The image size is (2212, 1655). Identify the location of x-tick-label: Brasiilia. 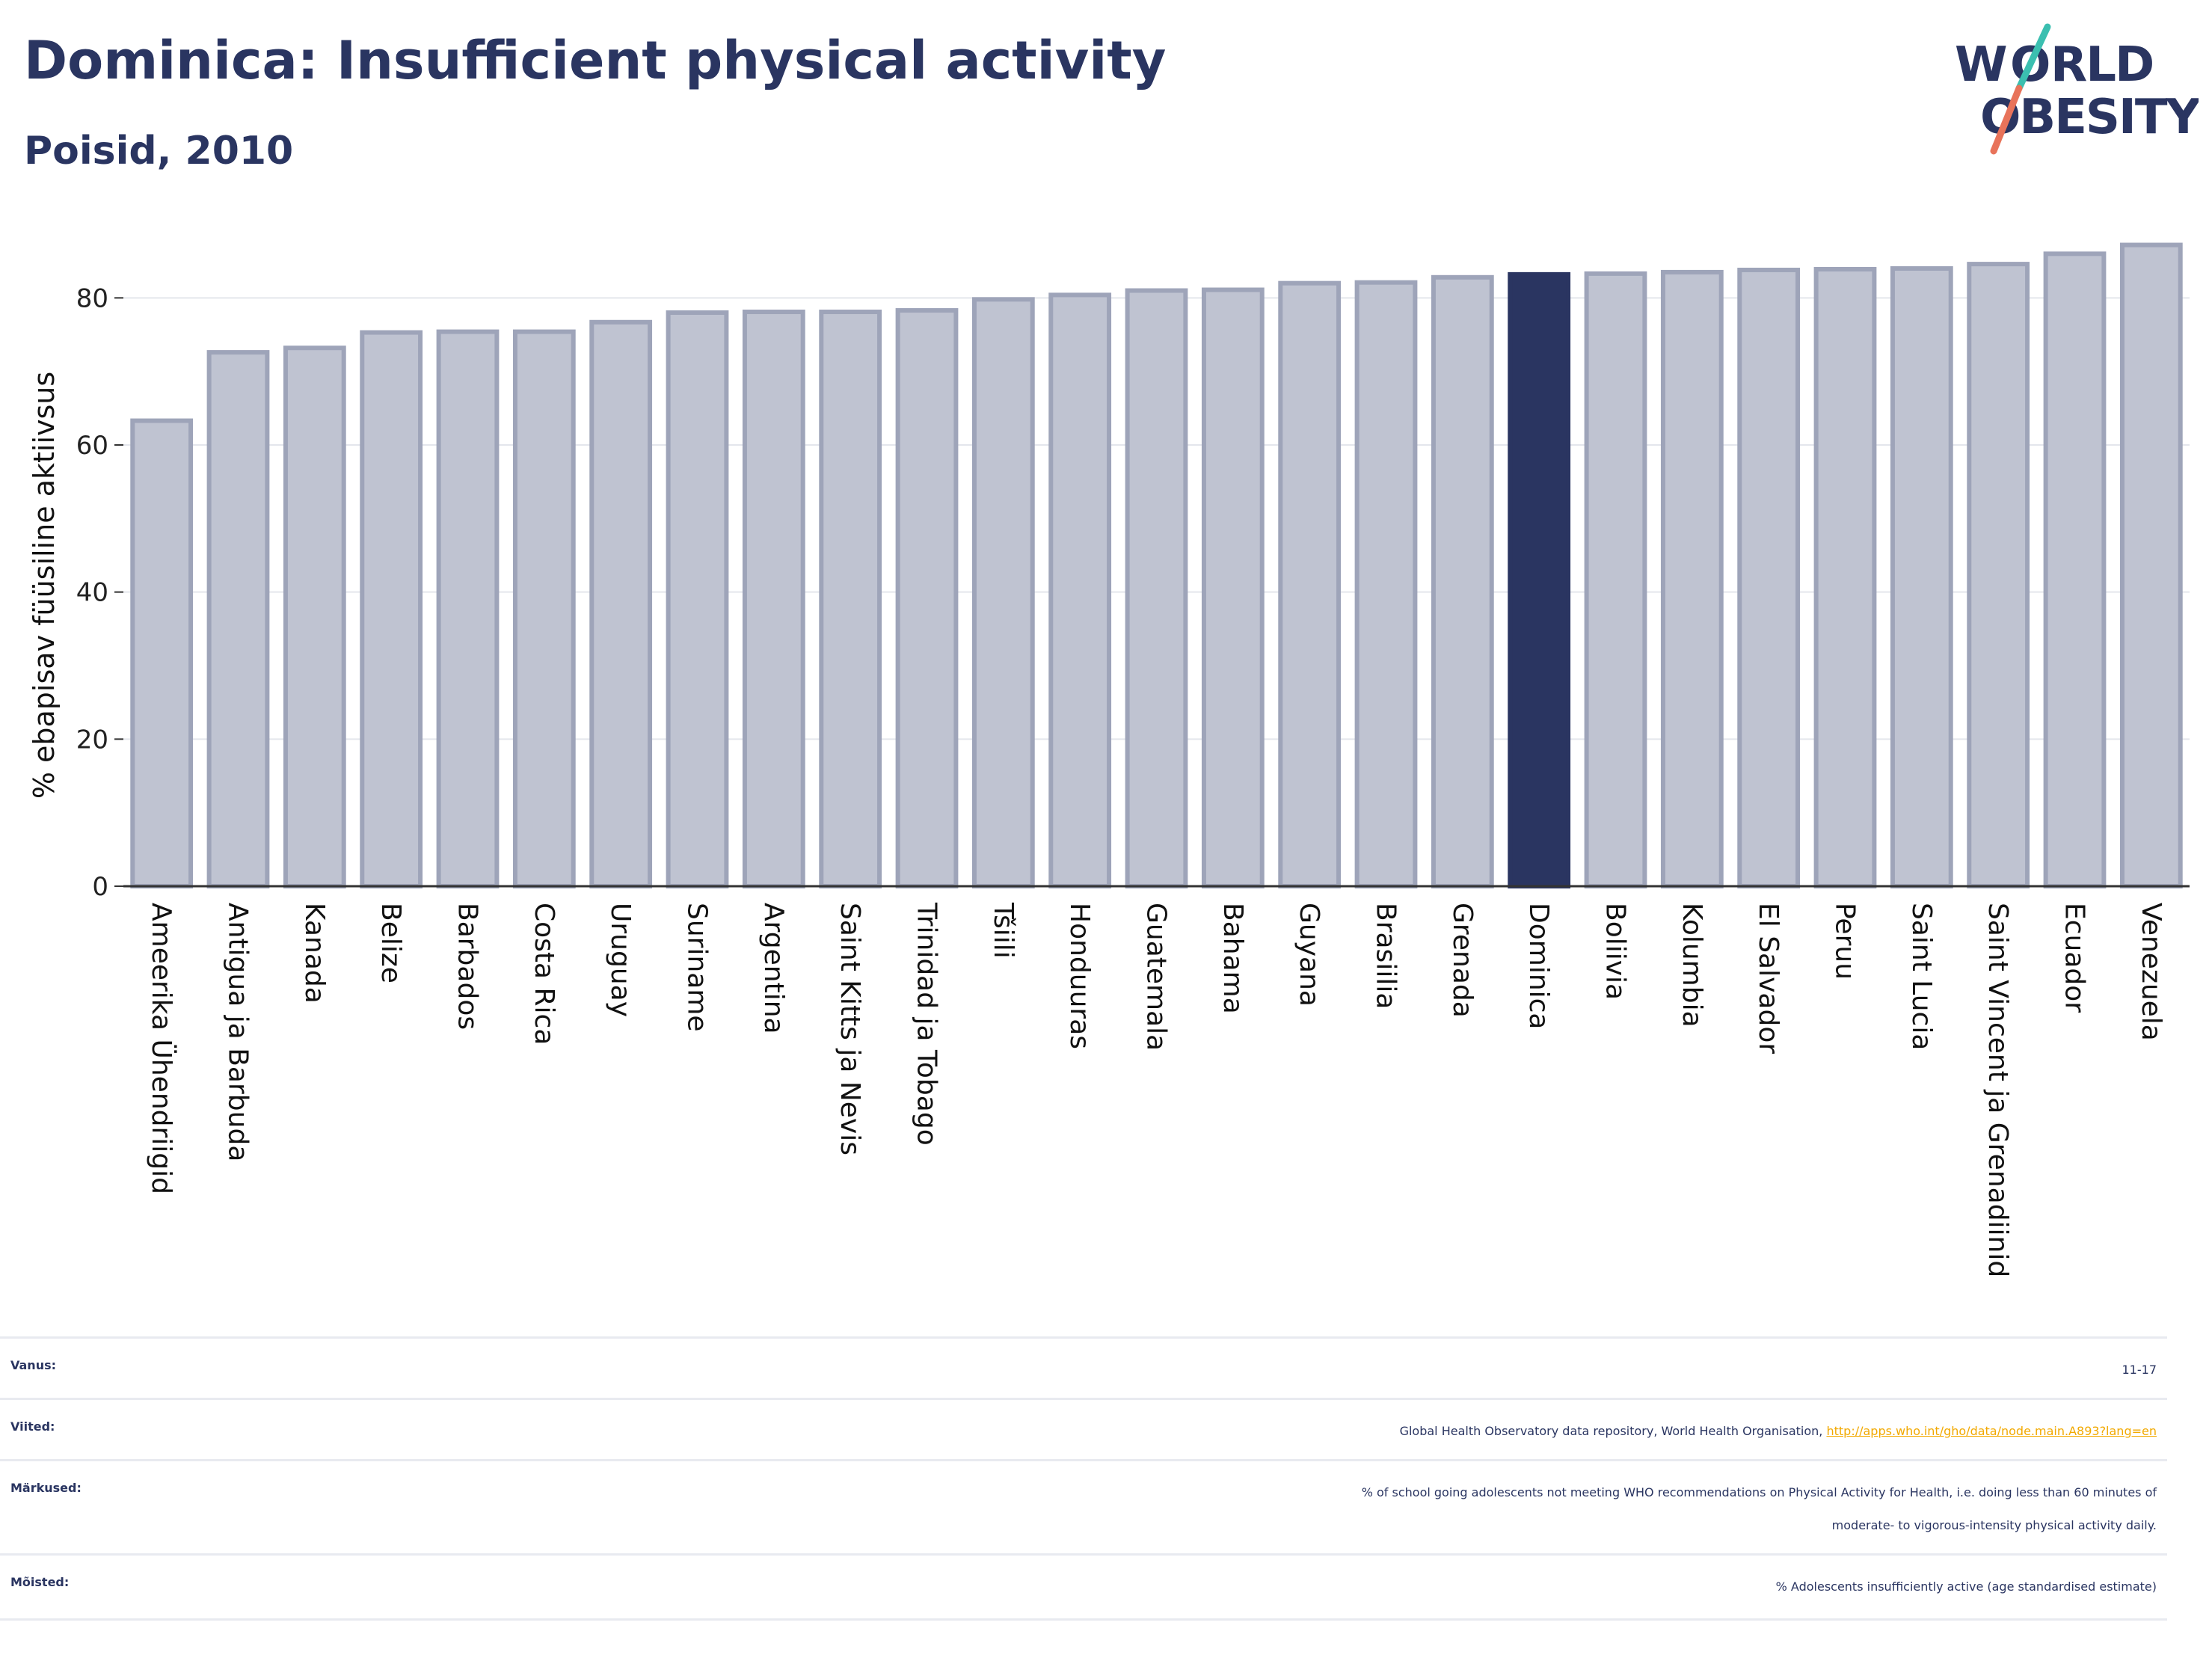
(1386, 956).